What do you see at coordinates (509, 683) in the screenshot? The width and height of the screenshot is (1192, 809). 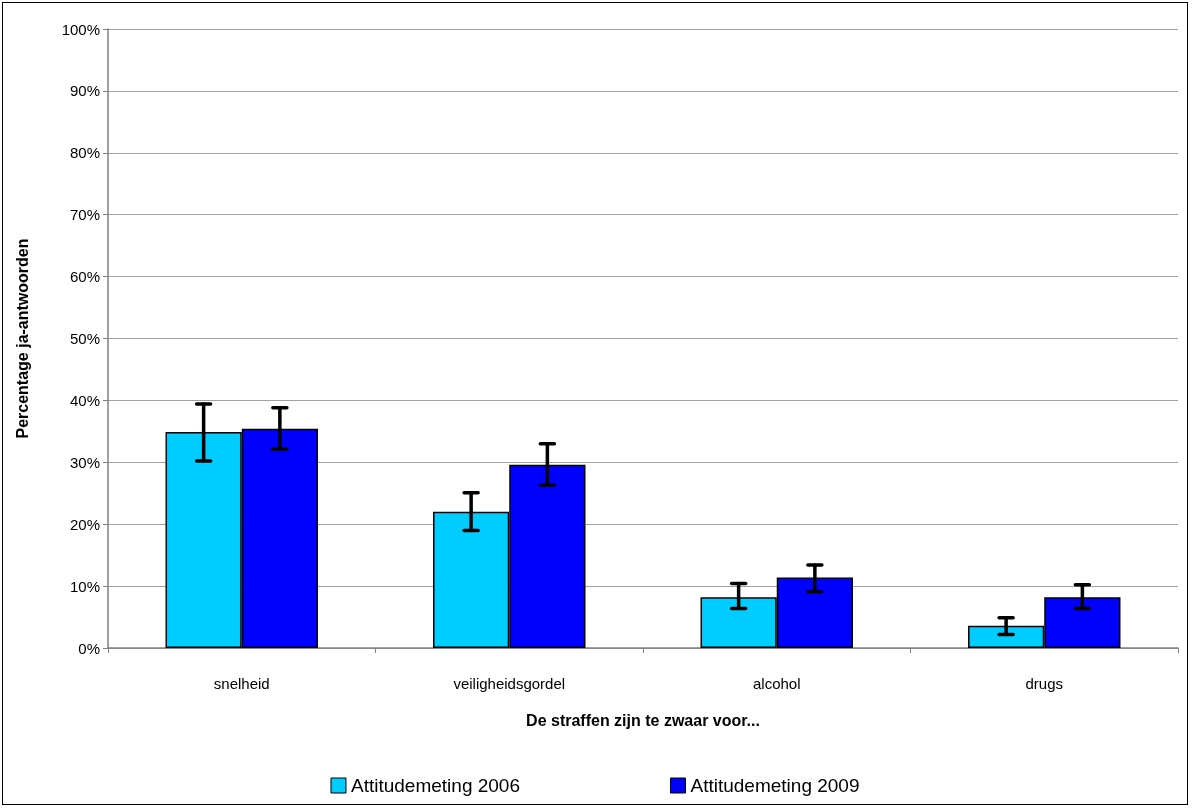 I see `x-tick-label: veiligheidsgordel` at bounding box center [509, 683].